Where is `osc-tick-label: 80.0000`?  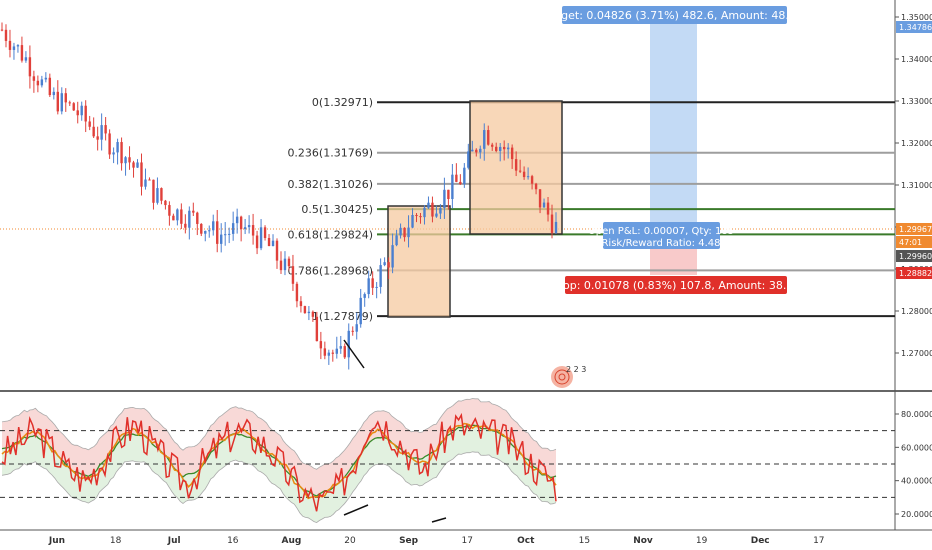 osc-tick-label: 80.0000 is located at coordinates (916, 414).